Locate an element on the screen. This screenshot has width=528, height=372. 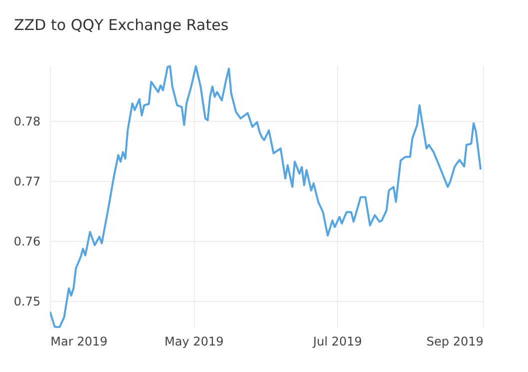
x-tick-label: May 2019 is located at coordinates (194, 341).